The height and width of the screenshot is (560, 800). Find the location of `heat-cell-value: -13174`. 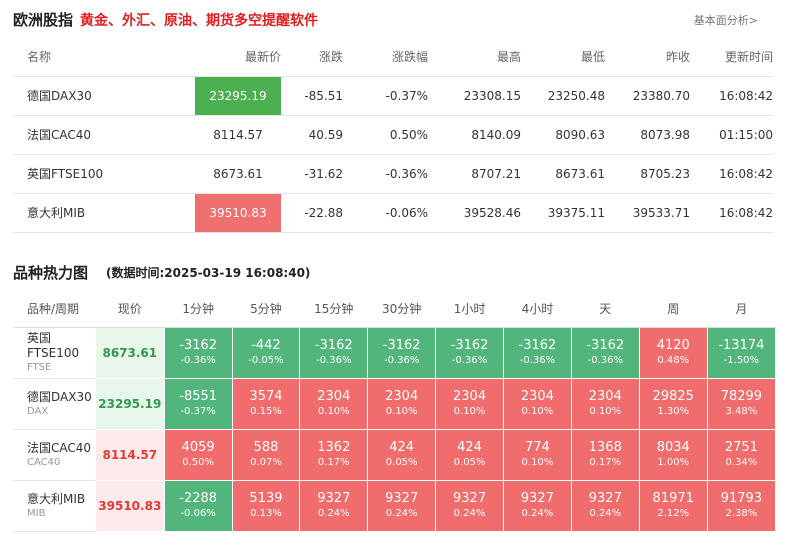

heat-cell-value: -13174 is located at coordinates (741, 345).